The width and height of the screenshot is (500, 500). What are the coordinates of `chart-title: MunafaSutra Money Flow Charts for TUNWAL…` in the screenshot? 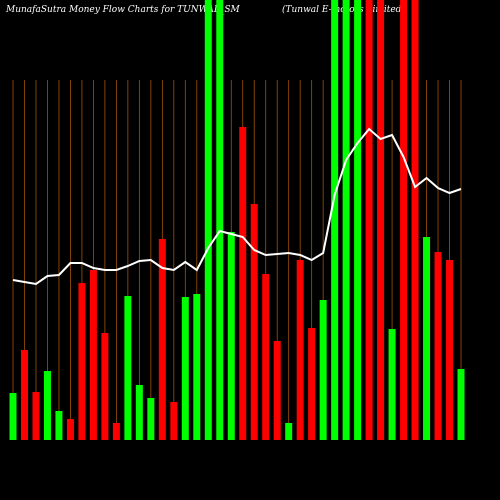 It's located at (123, 10).